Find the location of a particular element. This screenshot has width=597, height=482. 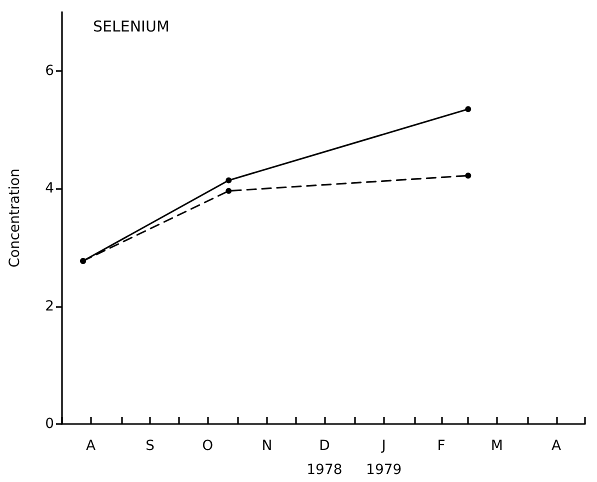

x-tick-label: O is located at coordinates (208, 446).